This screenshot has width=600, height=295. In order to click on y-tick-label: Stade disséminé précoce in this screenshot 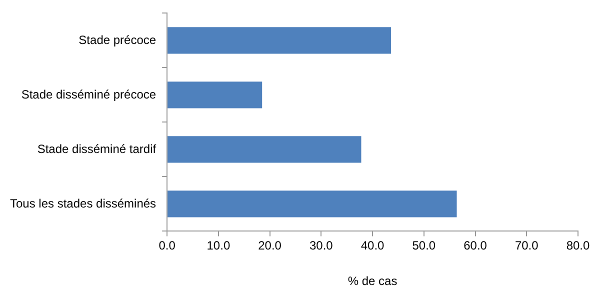, I will do `click(88, 94)`.